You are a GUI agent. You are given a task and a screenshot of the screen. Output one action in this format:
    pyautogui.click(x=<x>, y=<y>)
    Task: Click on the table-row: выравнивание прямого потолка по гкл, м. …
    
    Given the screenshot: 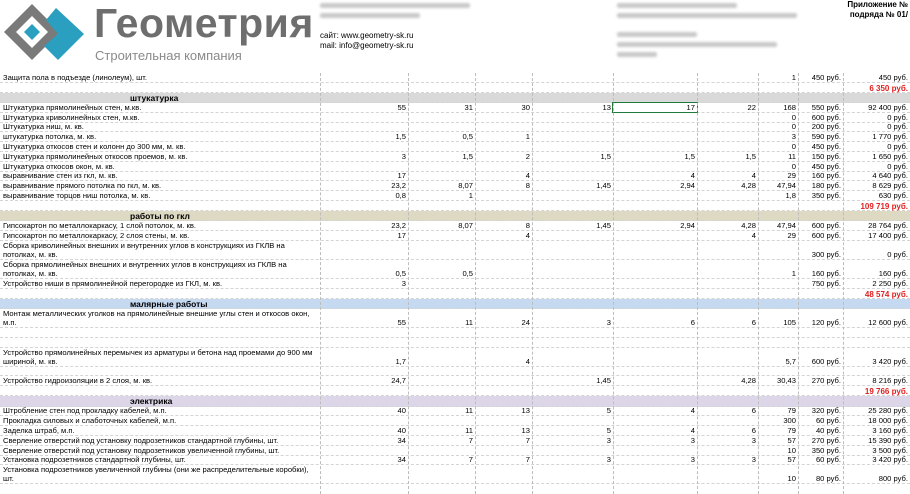 What is the action you would take?
    pyautogui.click(x=455, y=186)
    